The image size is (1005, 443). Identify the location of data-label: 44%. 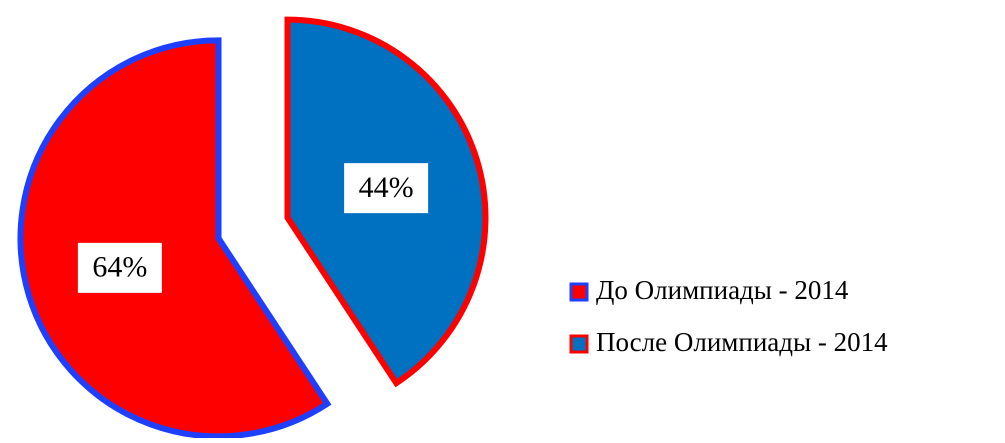
(386, 187).